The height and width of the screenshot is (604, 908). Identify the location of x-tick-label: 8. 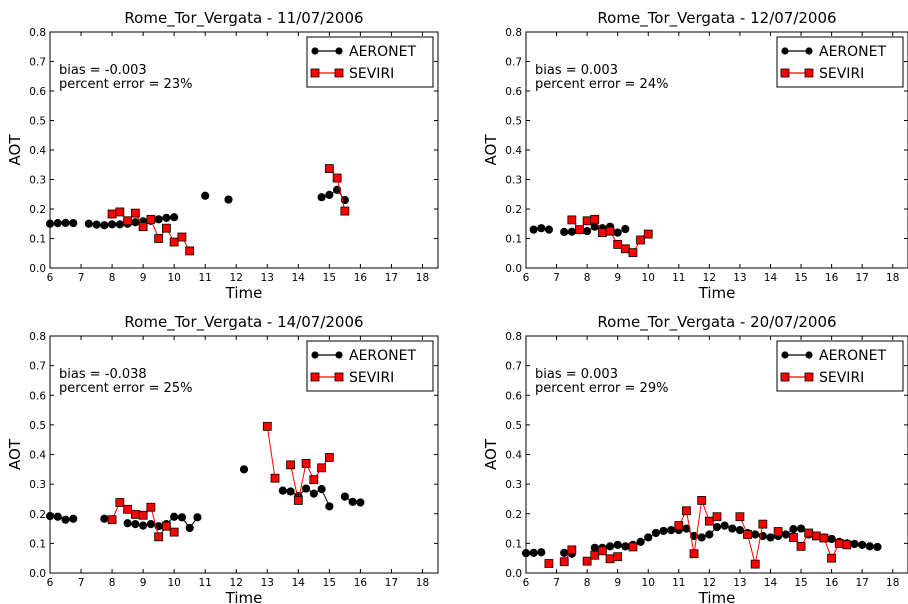
(587, 583).